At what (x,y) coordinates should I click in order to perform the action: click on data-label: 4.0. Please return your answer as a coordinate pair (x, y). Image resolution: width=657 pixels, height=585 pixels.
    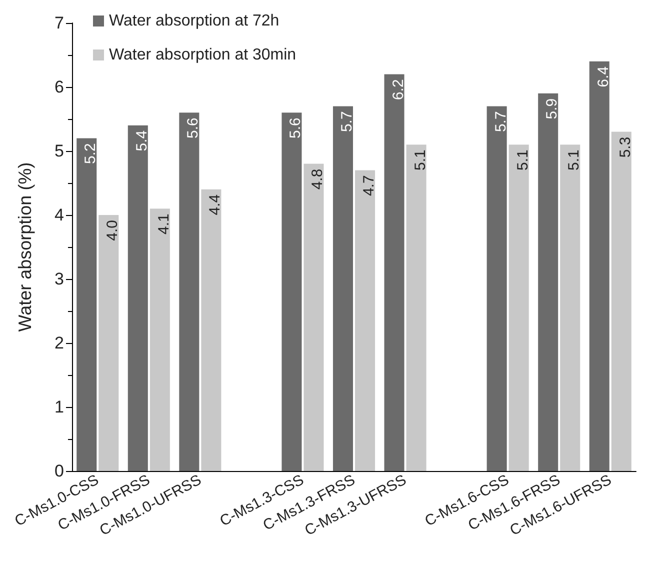
    Looking at the image, I should click on (113, 230).